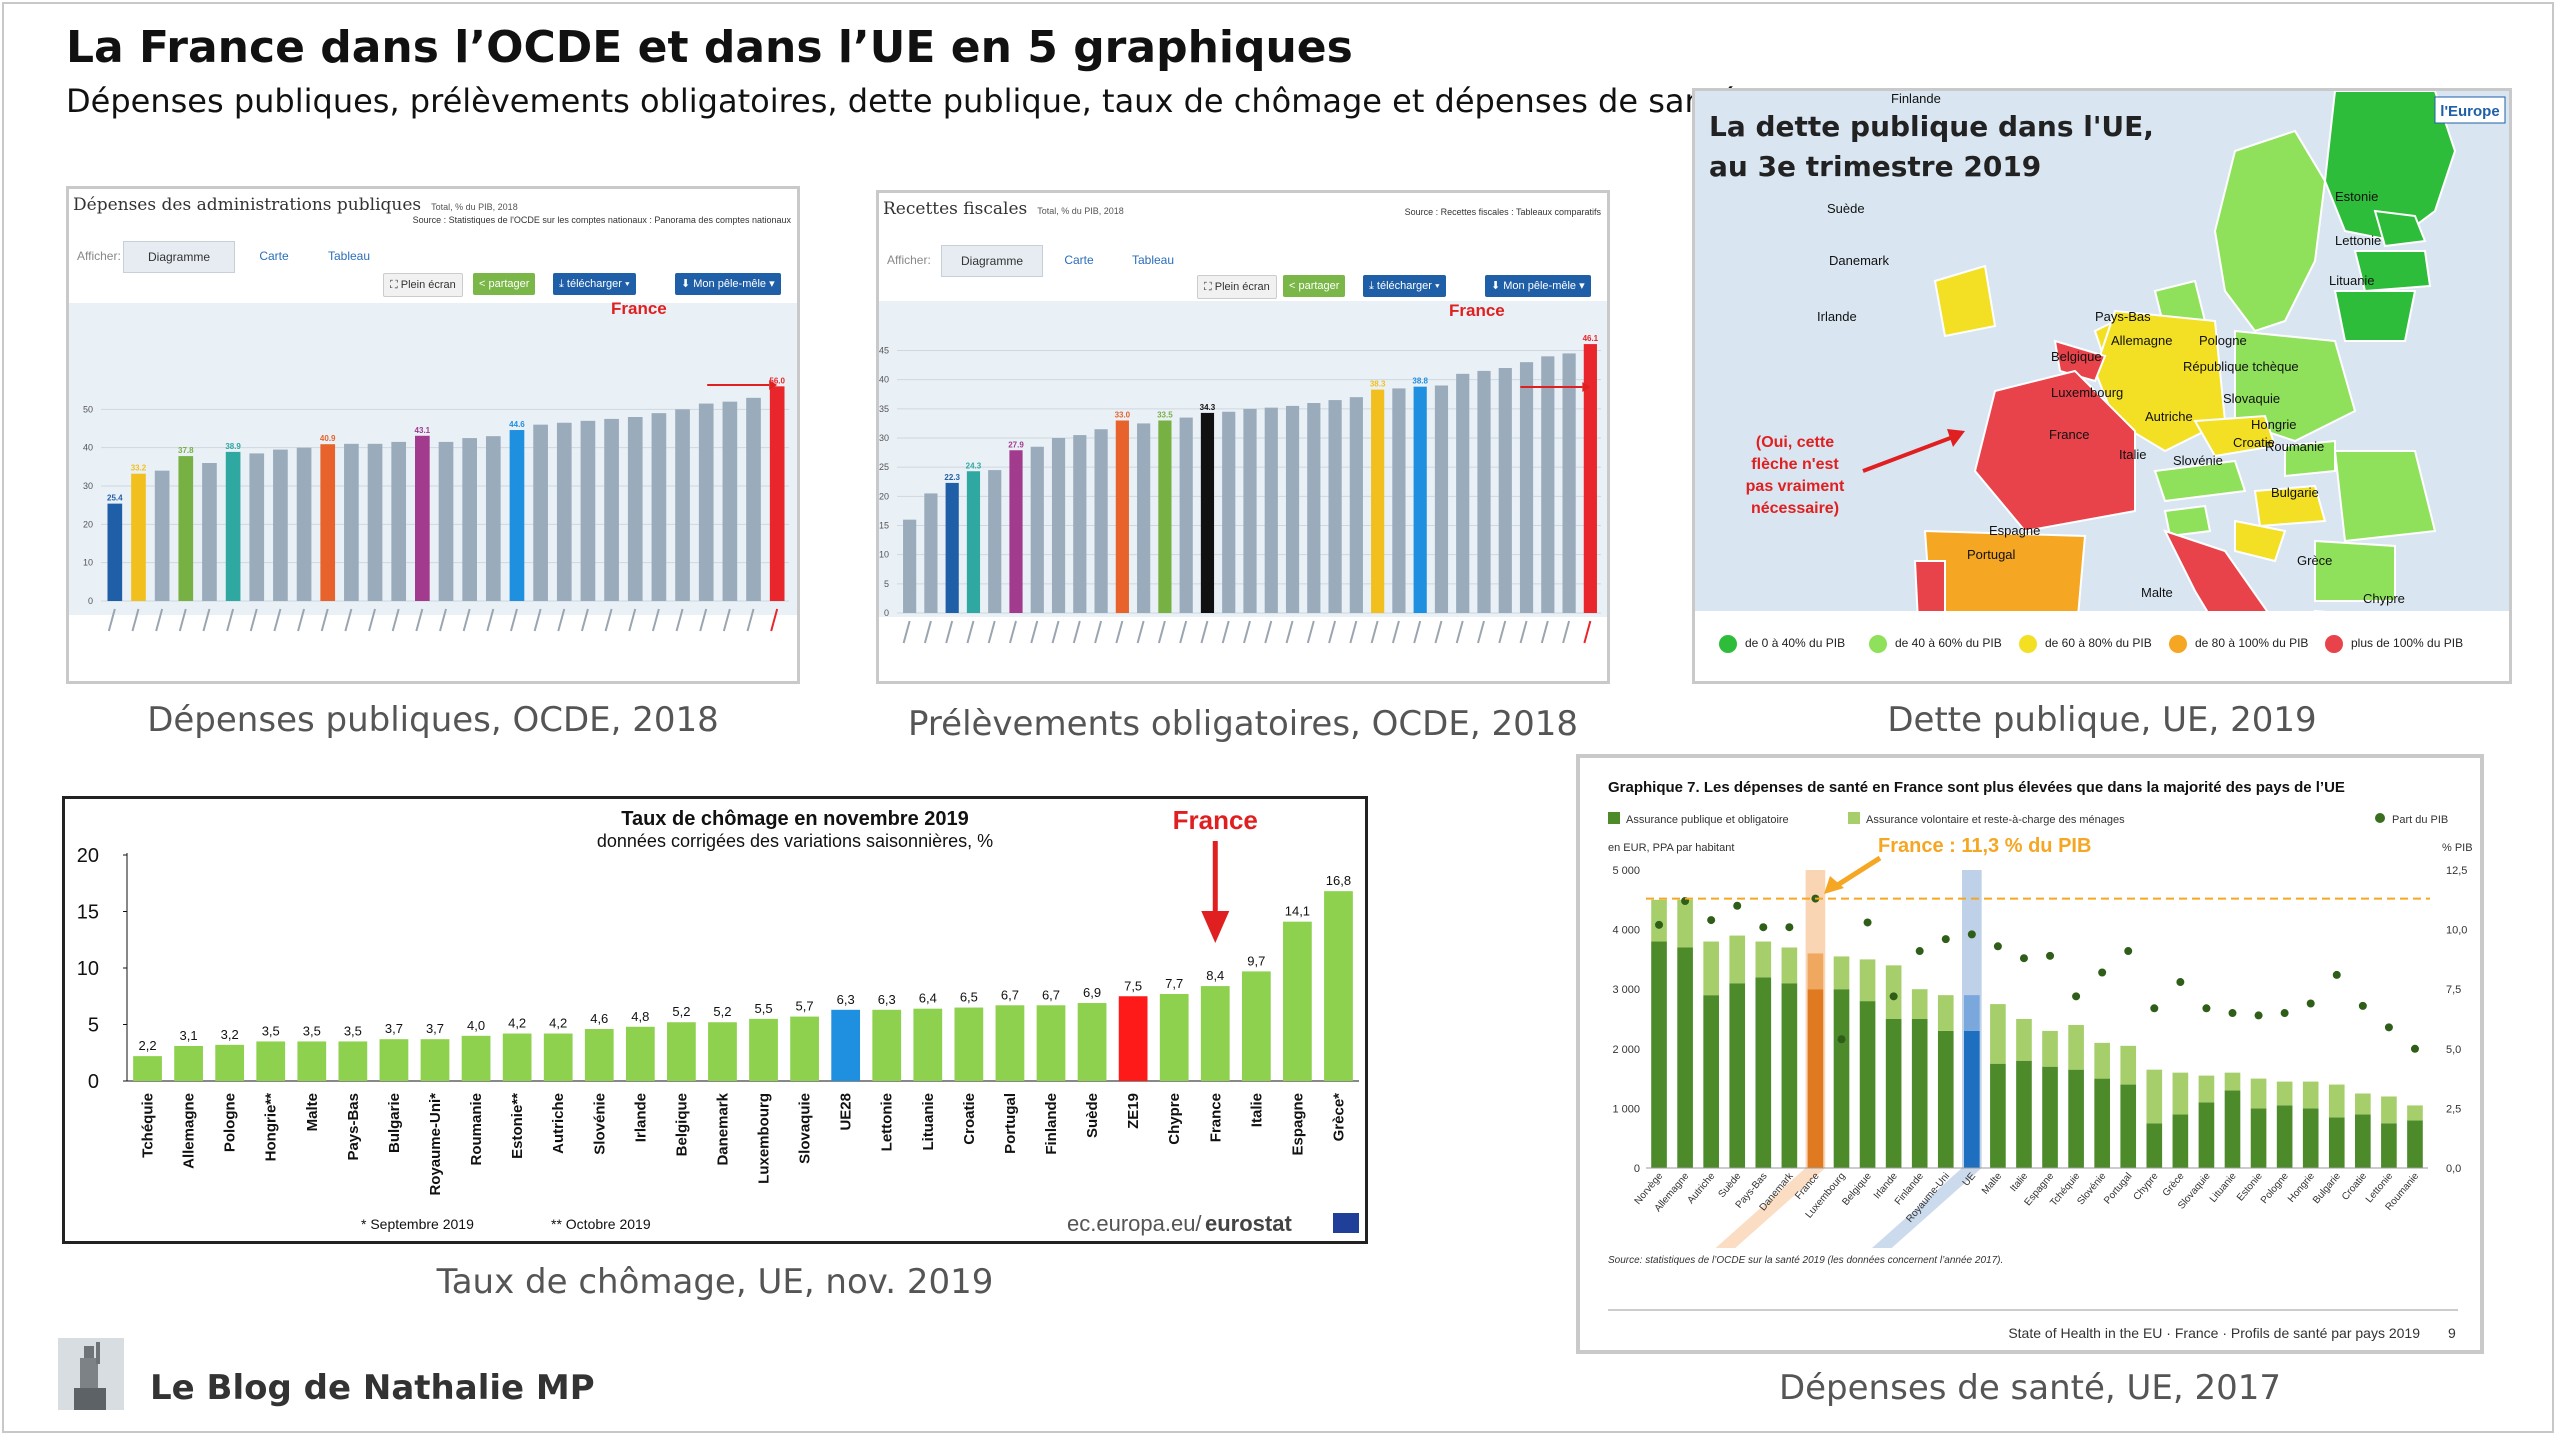  Describe the element at coordinates (1626, 990) in the screenshot. I see `y-tick-label: 3 000` at that location.